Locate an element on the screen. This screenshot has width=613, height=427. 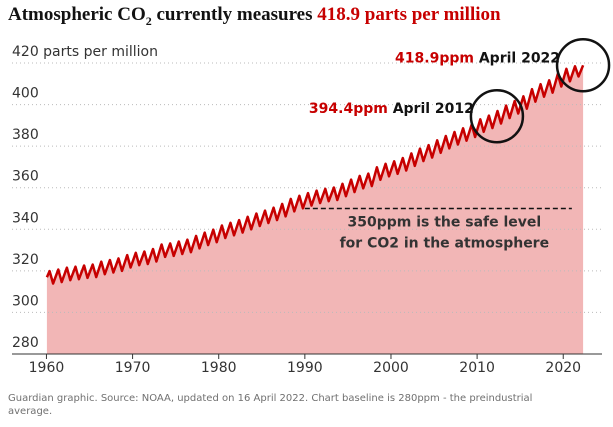
title-highlight: 418.9 parts per million is located at coordinates (409, 14).